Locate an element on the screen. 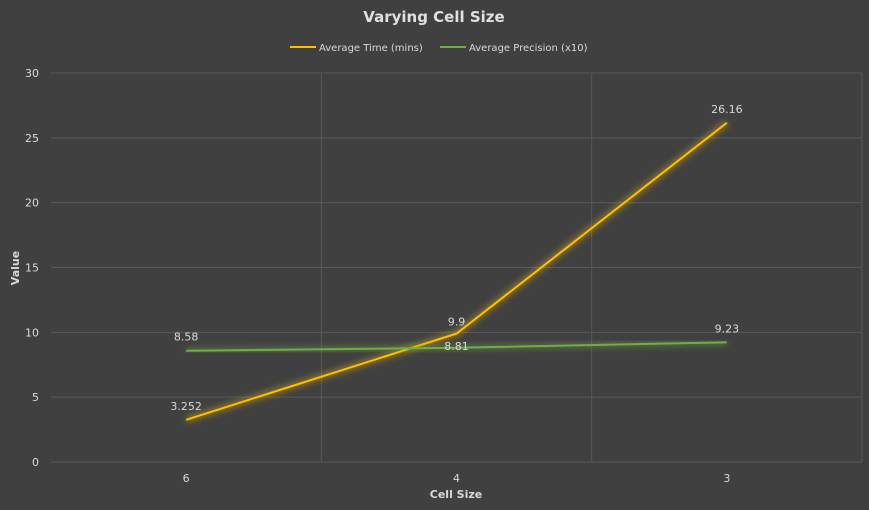 This screenshot has width=869, height=510. x-tick-label: 4 is located at coordinates (456, 478).